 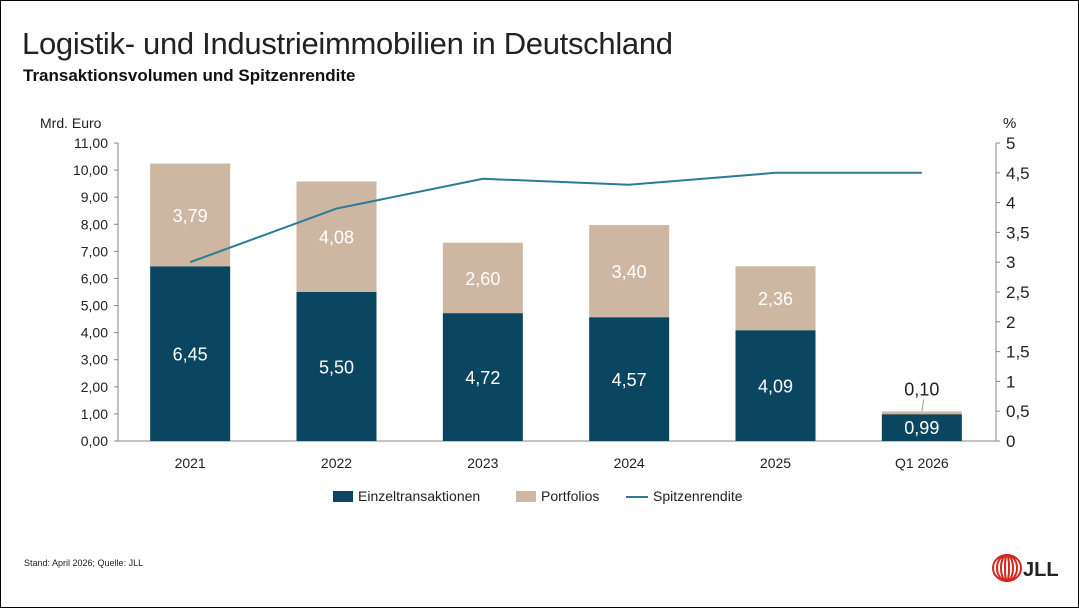 I want to click on data-label-portfolios: 3,40, so click(x=629, y=272).